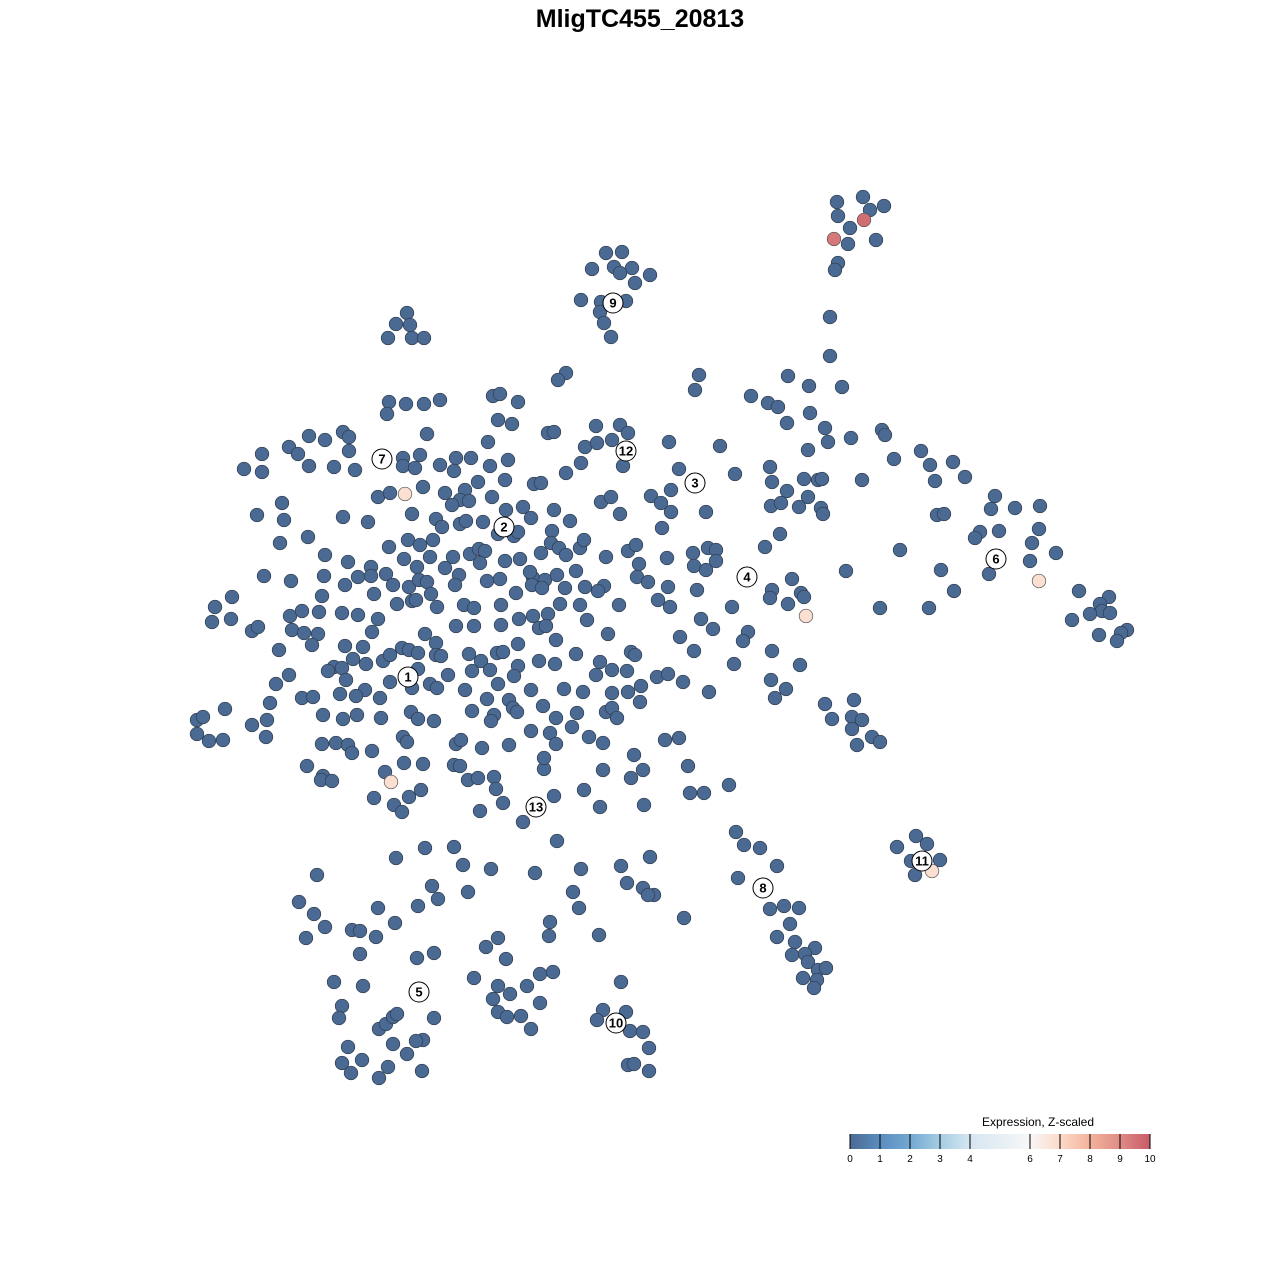  Describe the element at coordinates (419, 992) in the screenshot. I see `cluster-label: 5` at that location.